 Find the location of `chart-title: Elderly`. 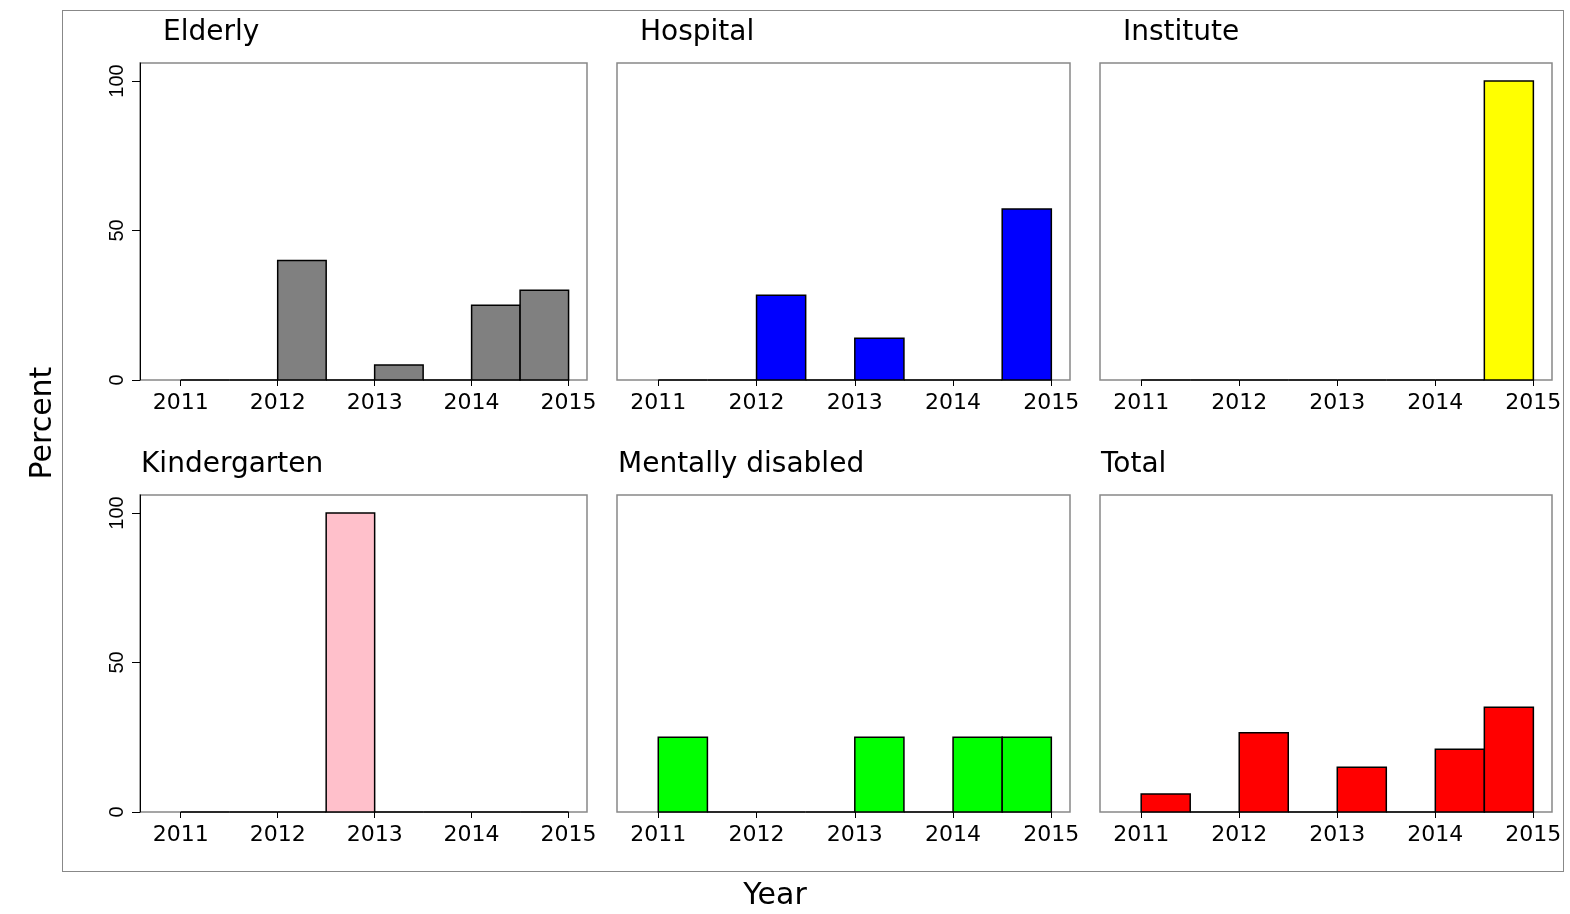

chart-title: Elderly is located at coordinates (211, 30).